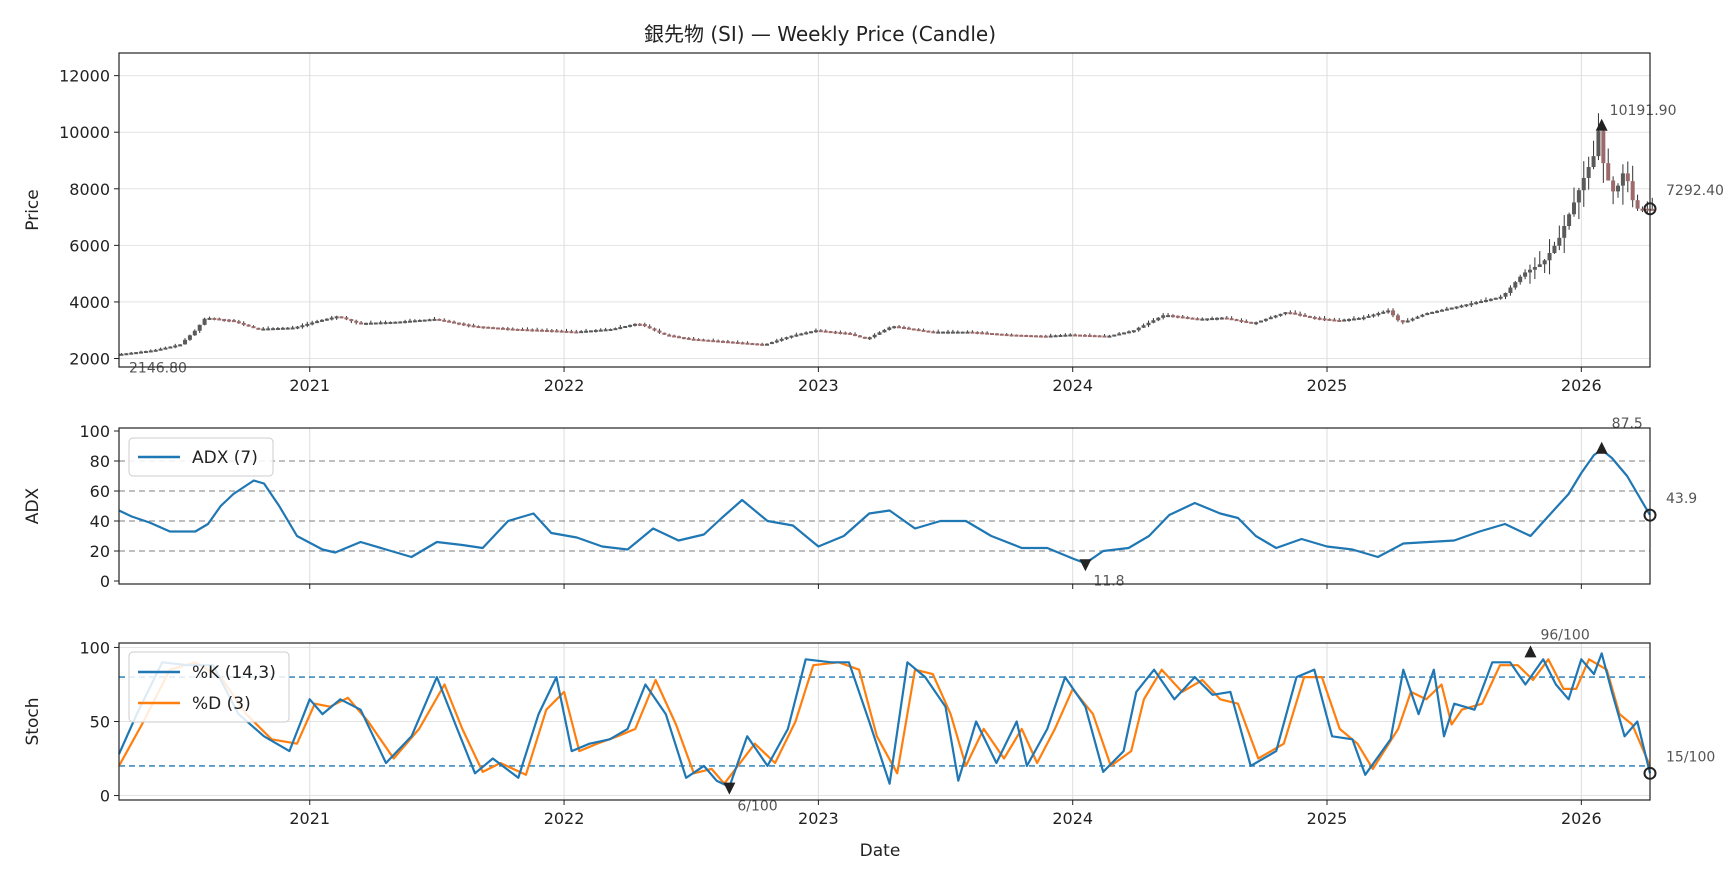 The image size is (1728, 878). What do you see at coordinates (309, 818) in the screenshot?
I see `stoch-xtick-label: 2021` at bounding box center [309, 818].